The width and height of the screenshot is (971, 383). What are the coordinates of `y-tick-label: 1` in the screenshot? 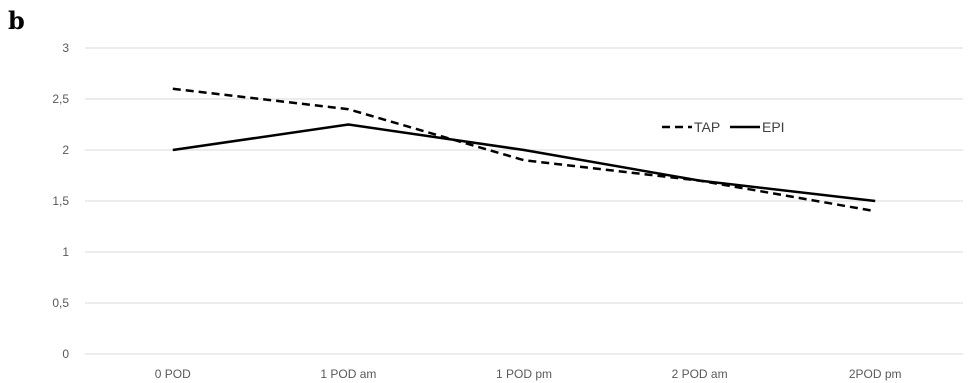 It's located at (65, 252).